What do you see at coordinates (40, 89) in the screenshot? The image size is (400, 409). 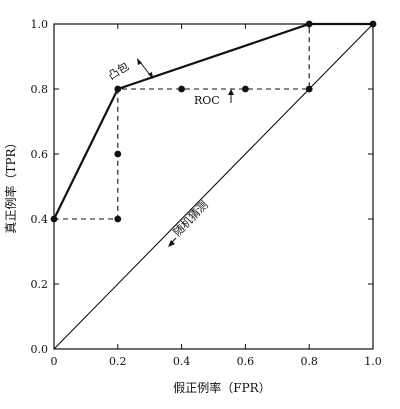 I see `y-tick-label: 0.8` at bounding box center [40, 89].